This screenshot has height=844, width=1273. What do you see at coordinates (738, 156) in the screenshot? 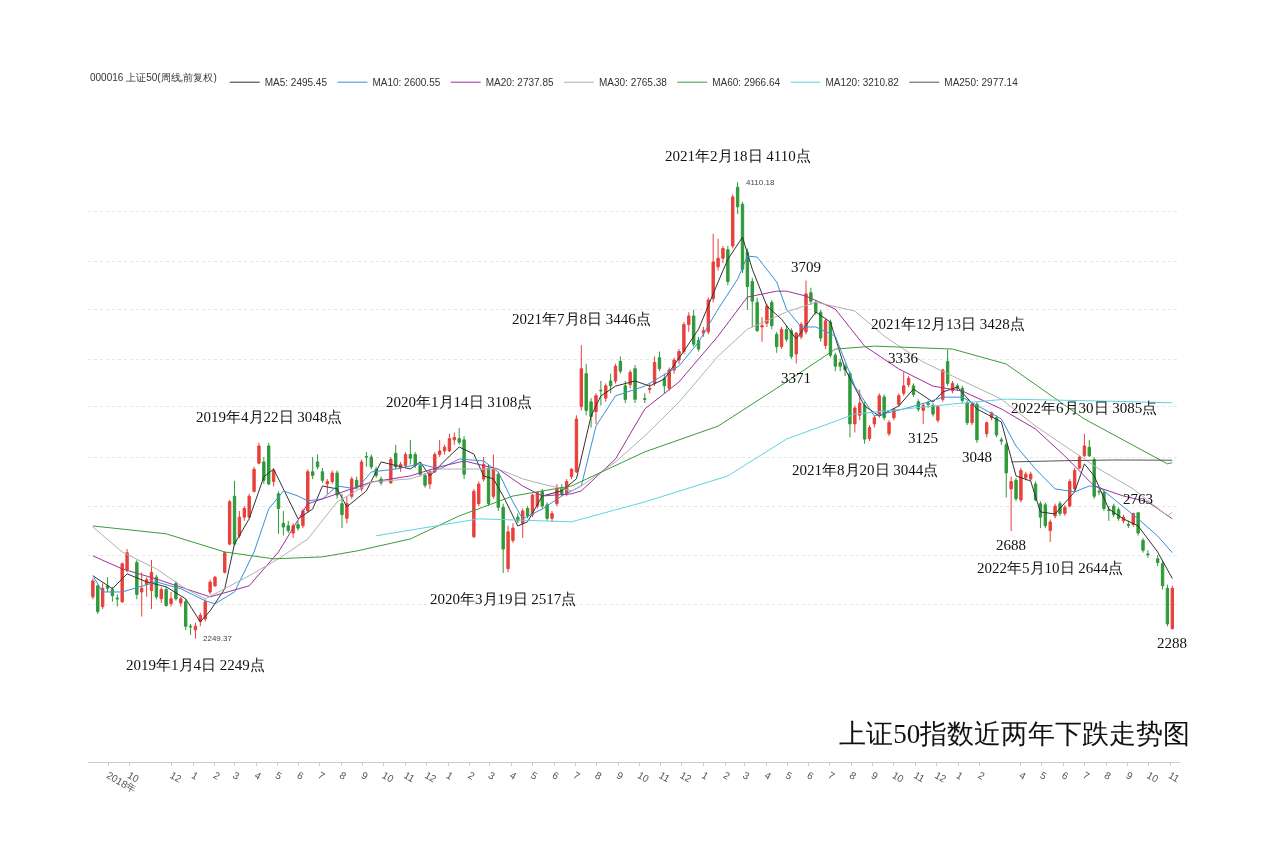
I see `annotation: 2021年2月18日 4110点` at bounding box center [738, 156].